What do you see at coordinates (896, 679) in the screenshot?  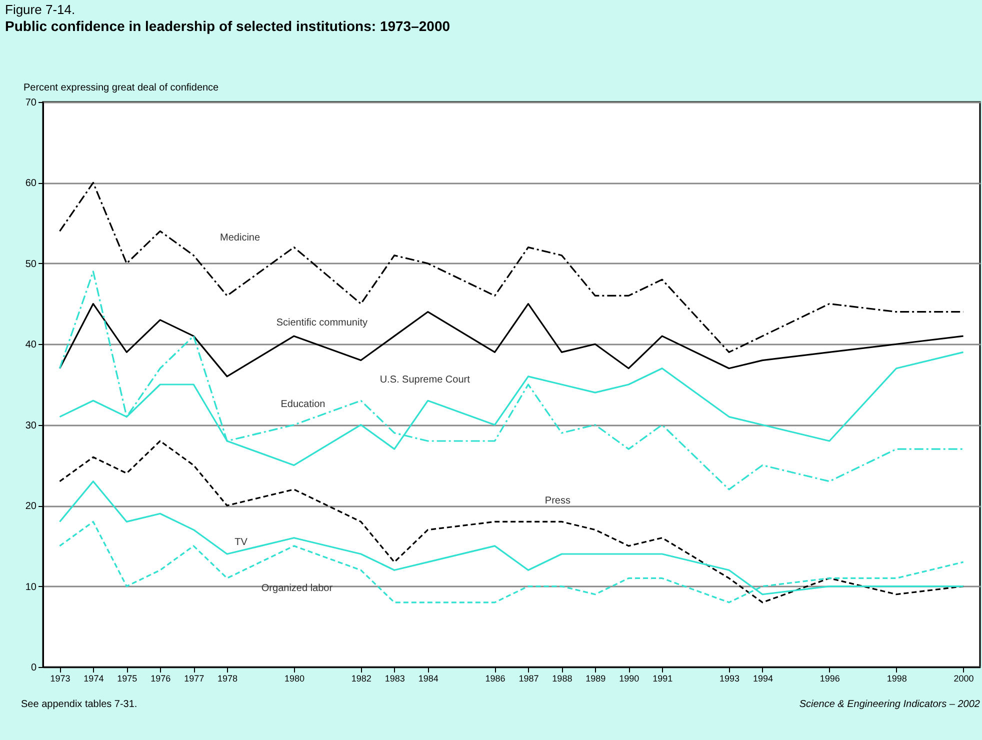 I see `x-tick-label: 1998` at bounding box center [896, 679].